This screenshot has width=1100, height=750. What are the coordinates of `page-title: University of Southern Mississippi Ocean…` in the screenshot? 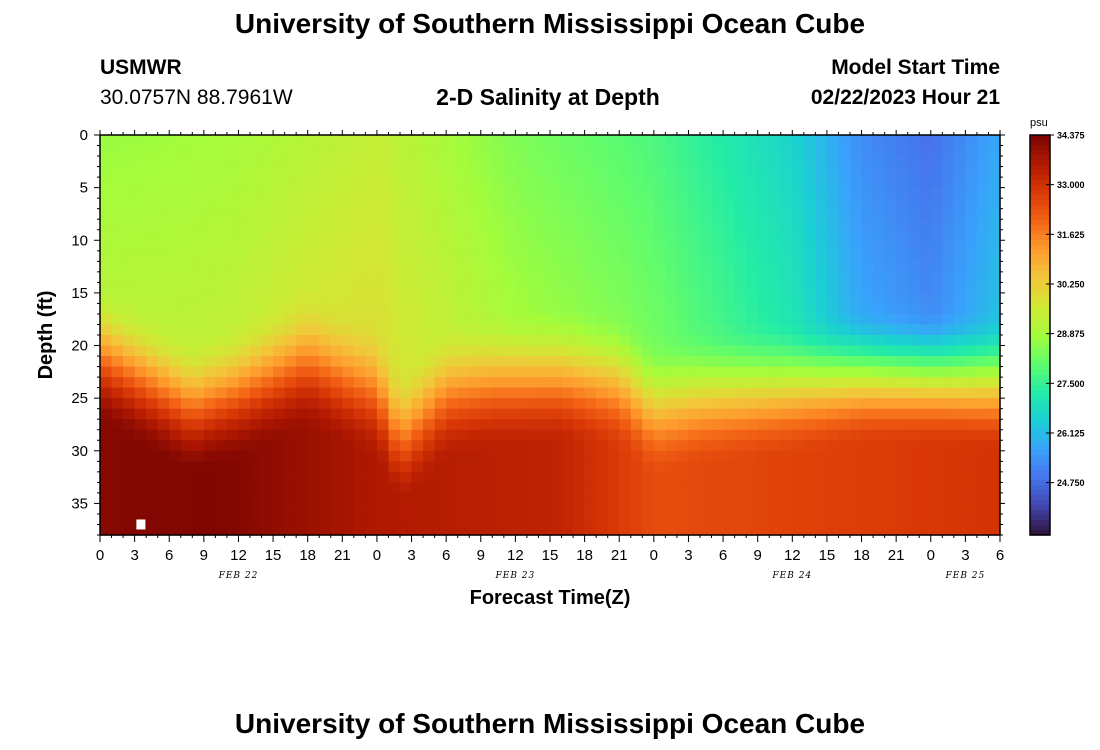 It's located at (550, 23).